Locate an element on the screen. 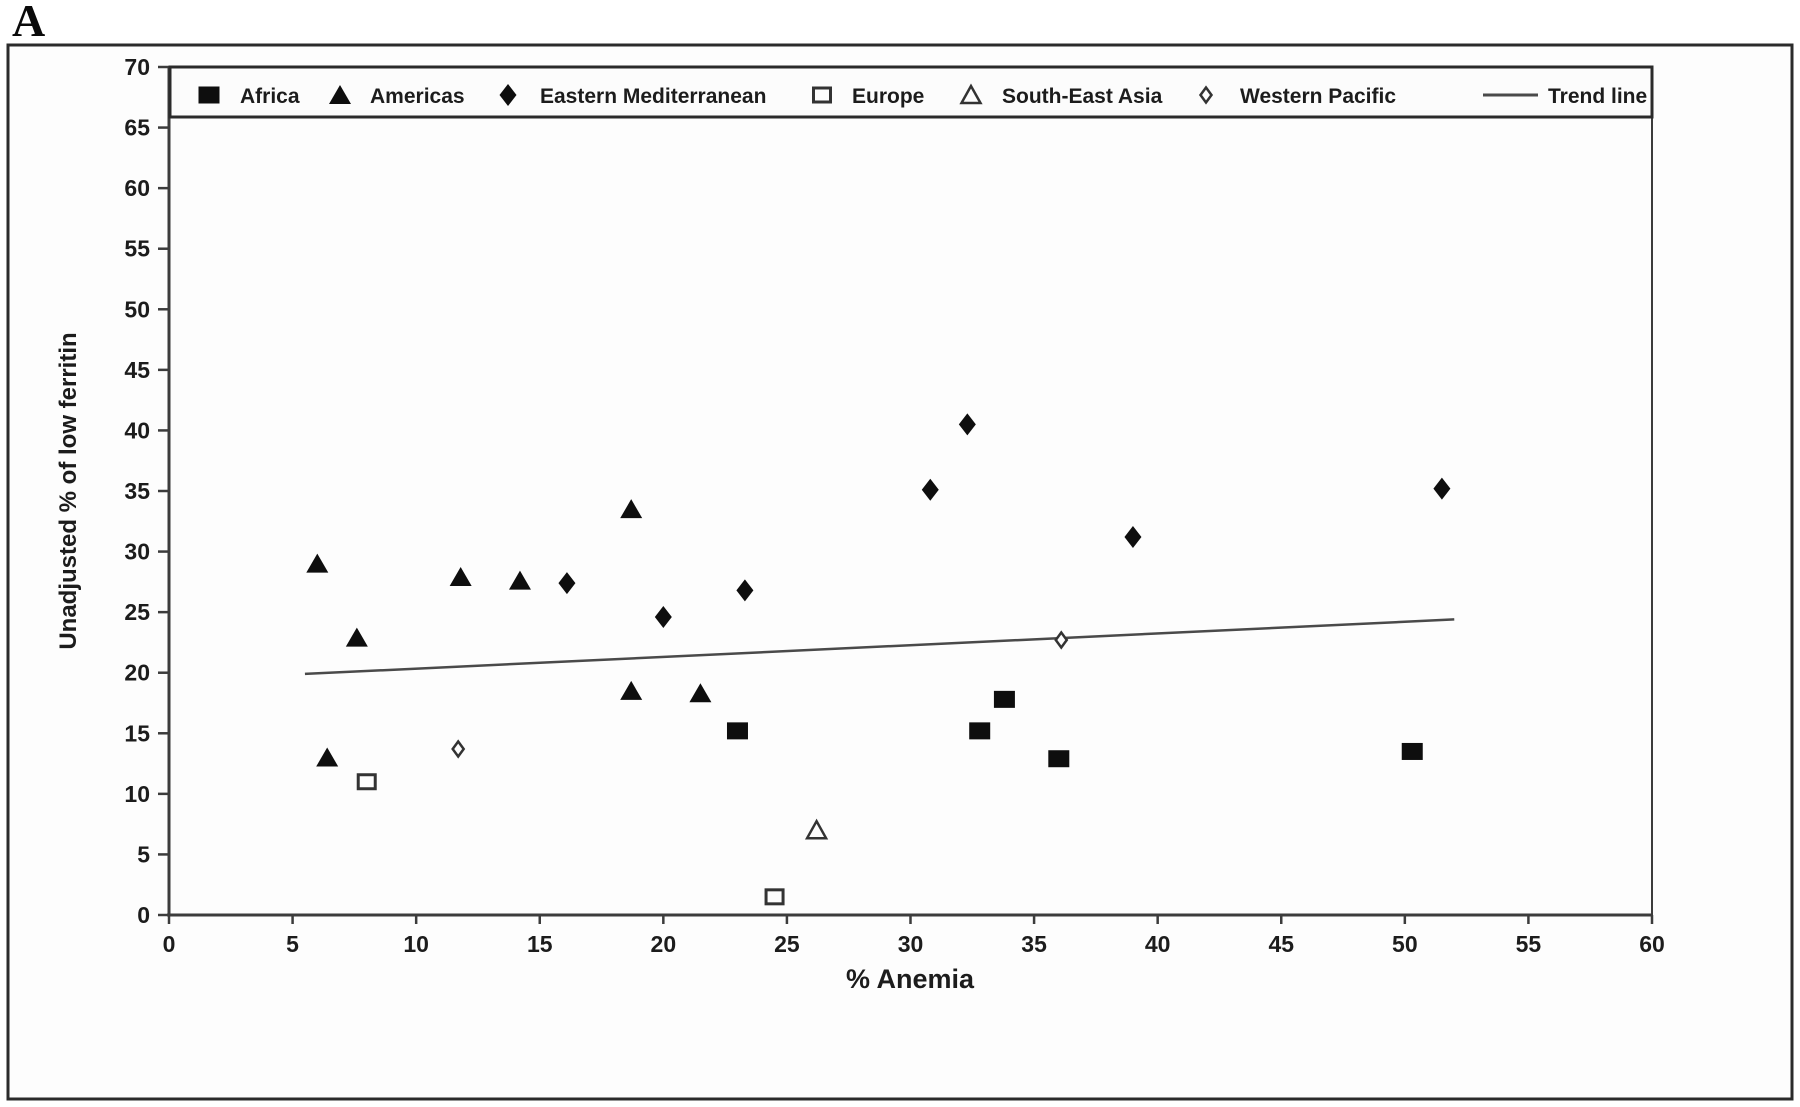 The width and height of the screenshot is (1800, 1107). x-tick-label: 10 is located at coordinates (416, 944).